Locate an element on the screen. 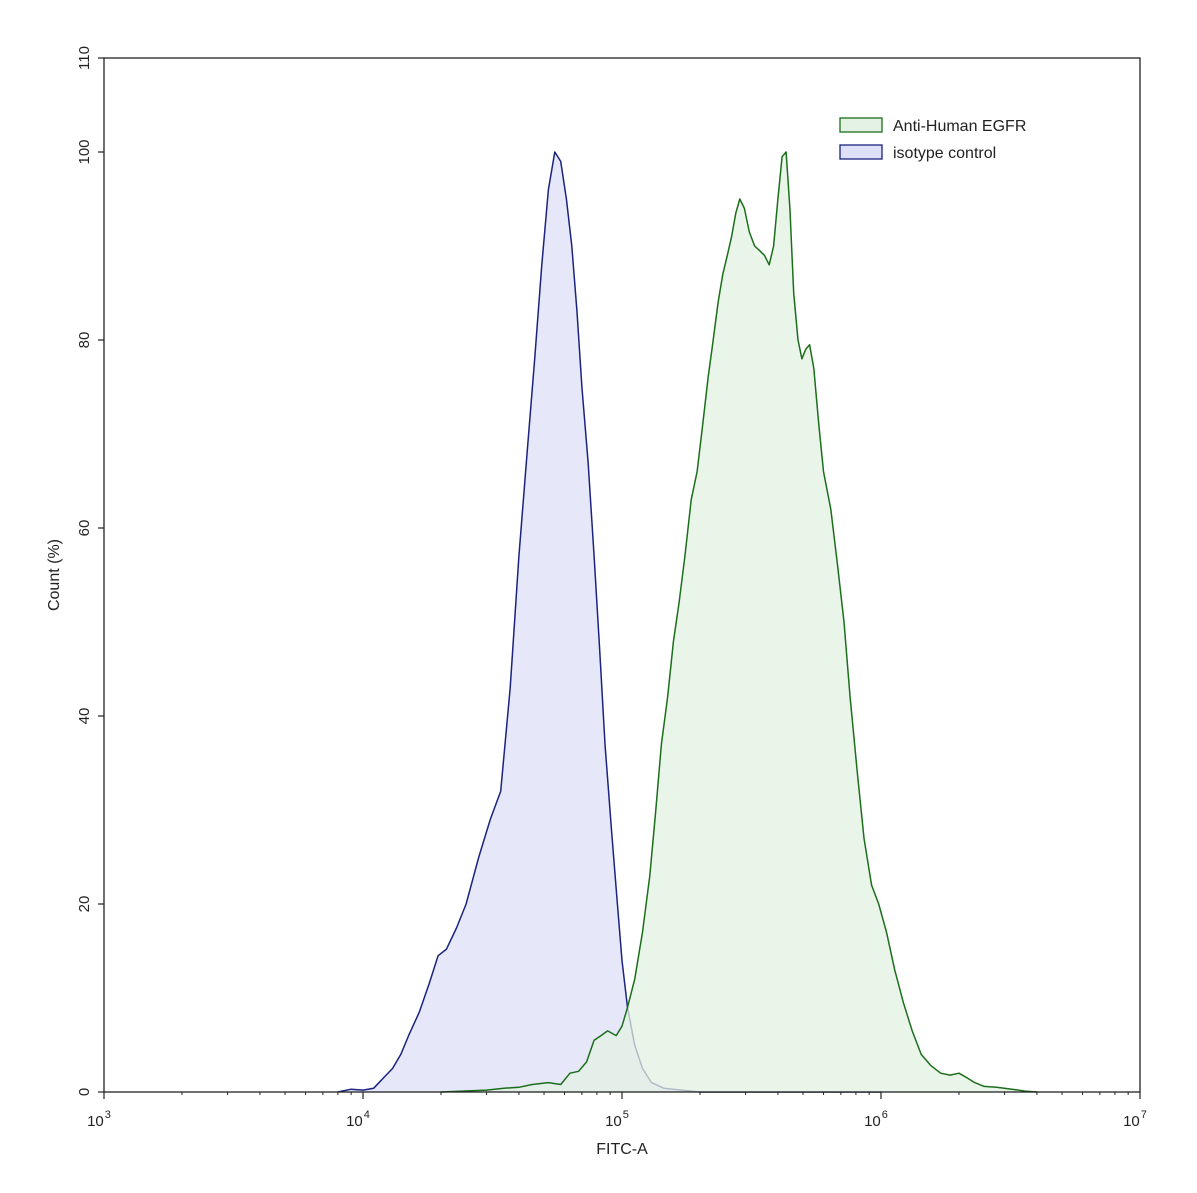  x-axis-ticks: 10³ 10⁴ 10⁵ 10⁶ 10⁷ is located at coordinates (617, 1111).